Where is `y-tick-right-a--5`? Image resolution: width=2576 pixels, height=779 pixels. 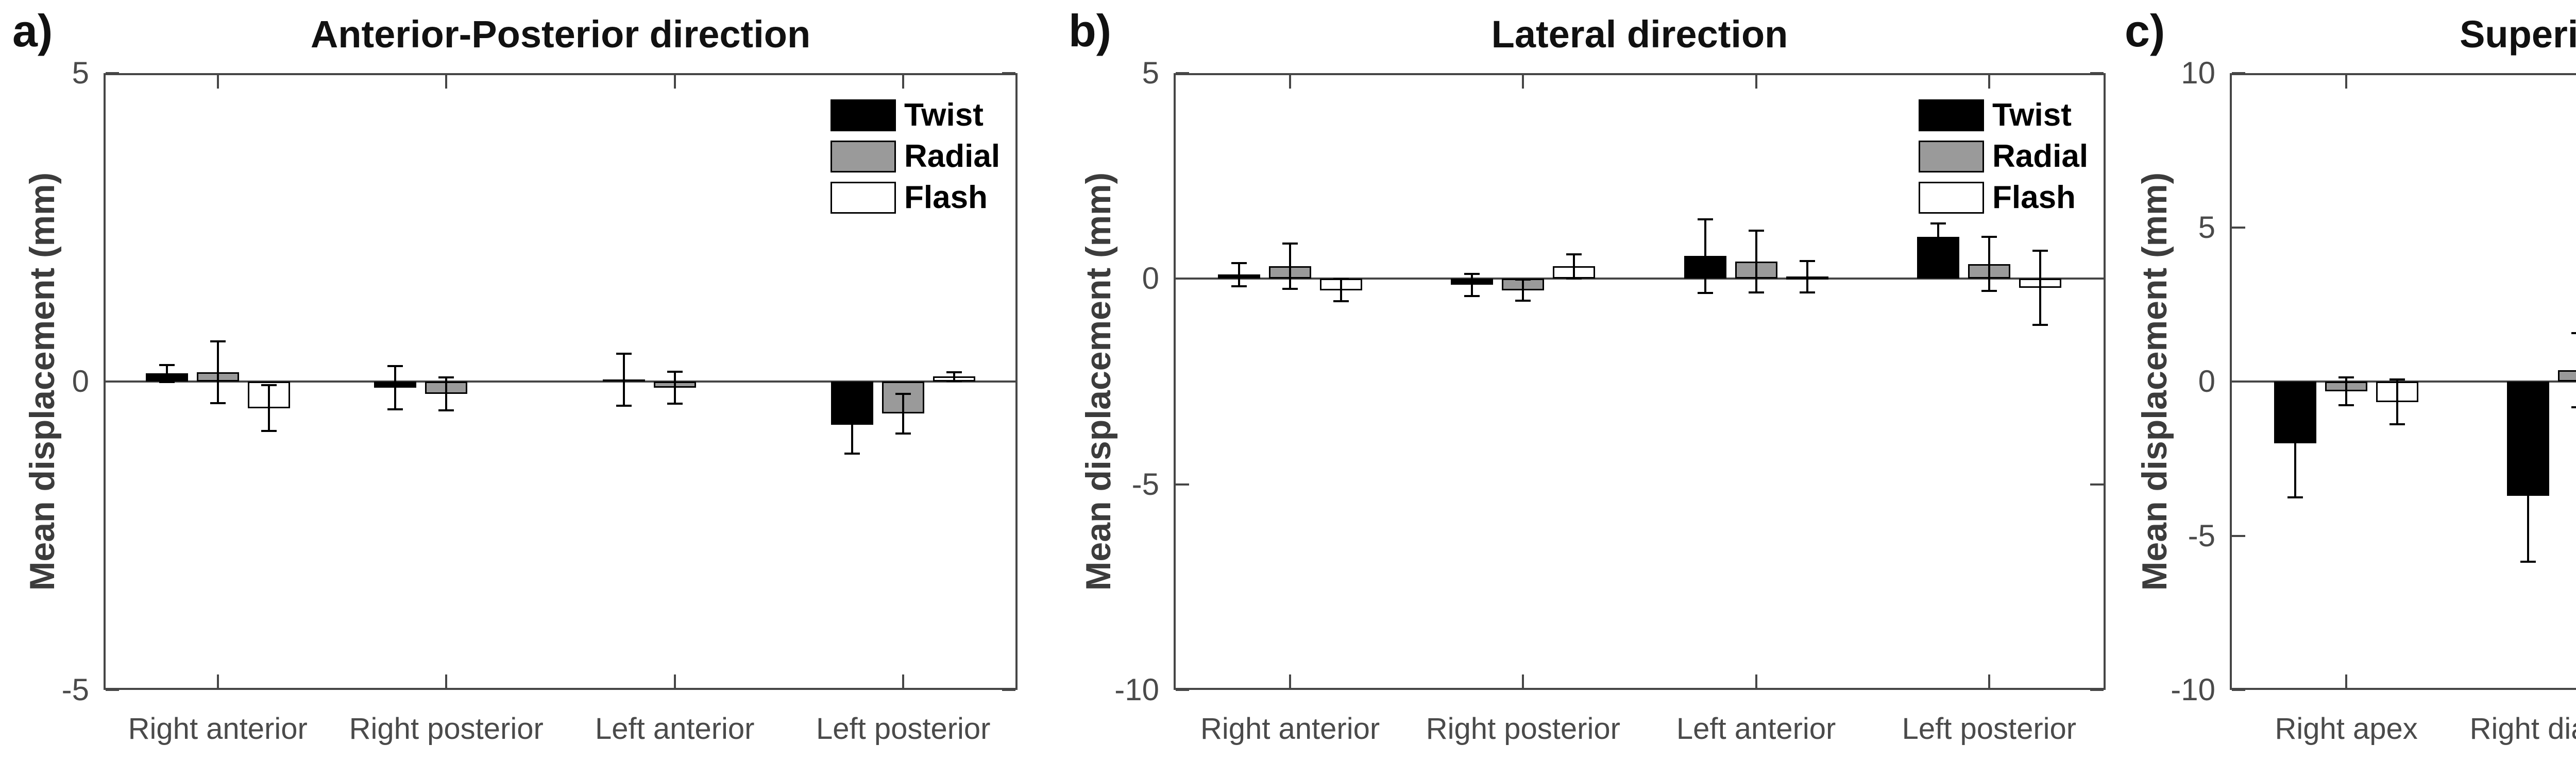
y-tick-right-a--5 is located at coordinates (1008, 690).